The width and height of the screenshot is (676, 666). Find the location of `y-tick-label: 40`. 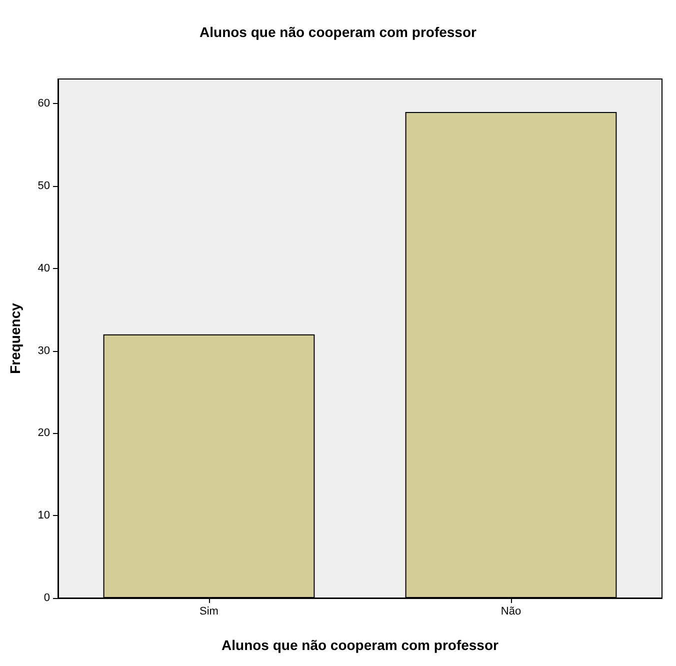

y-tick-label: 40 is located at coordinates (44, 268).